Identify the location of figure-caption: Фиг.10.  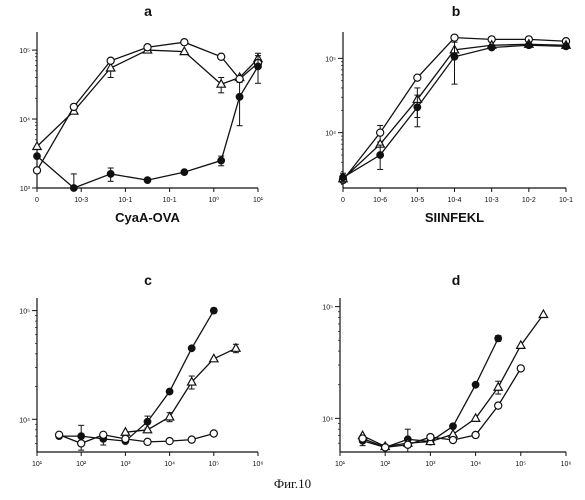
(292, 484).